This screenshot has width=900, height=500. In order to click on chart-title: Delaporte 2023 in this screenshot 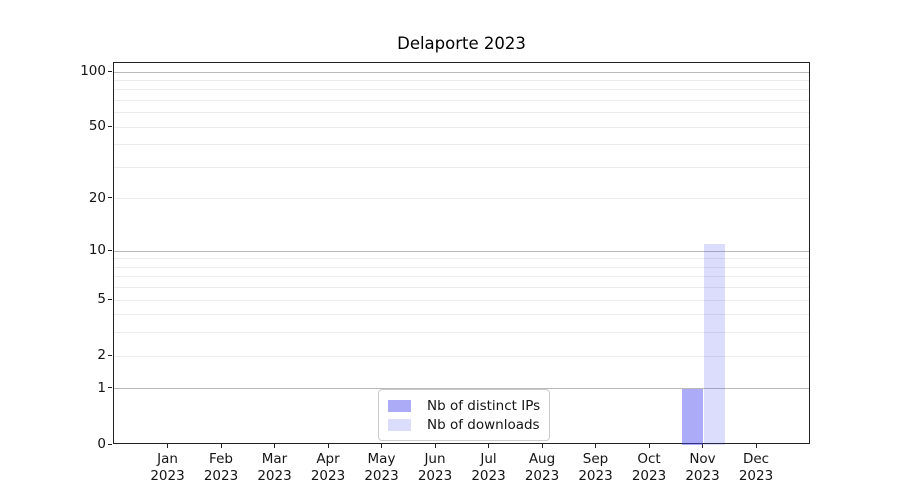, I will do `click(461, 43)`.